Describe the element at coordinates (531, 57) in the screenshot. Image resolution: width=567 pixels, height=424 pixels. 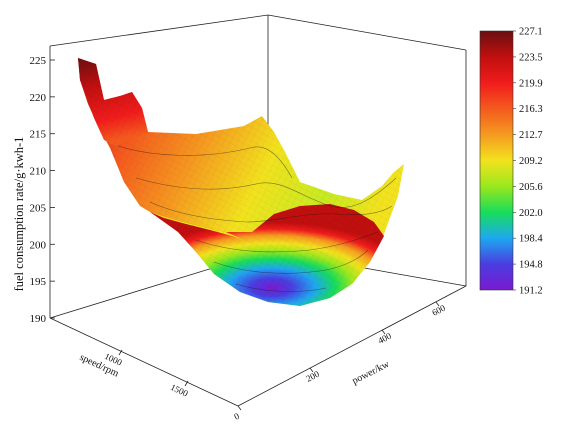
I see `colorbar-tick-label: 223.5` at that location.